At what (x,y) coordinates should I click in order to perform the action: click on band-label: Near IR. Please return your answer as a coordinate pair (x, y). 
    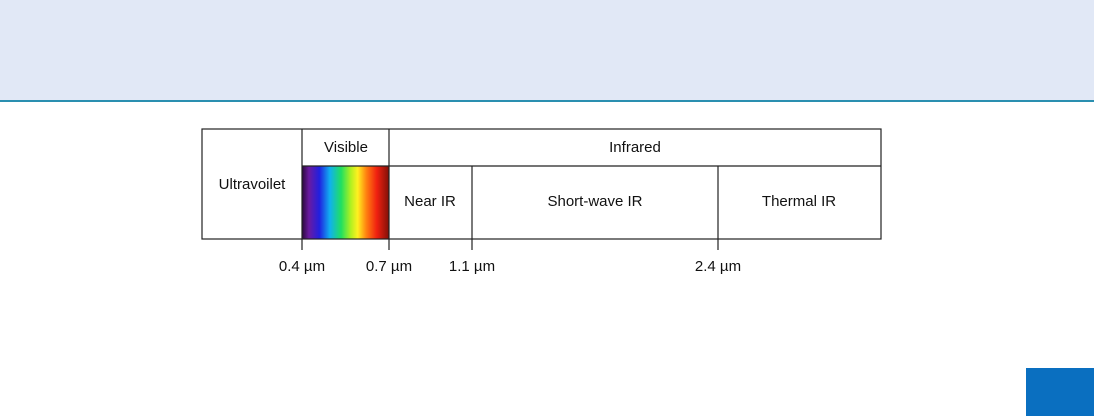
    Looking at the image, I should click on (430, 201).